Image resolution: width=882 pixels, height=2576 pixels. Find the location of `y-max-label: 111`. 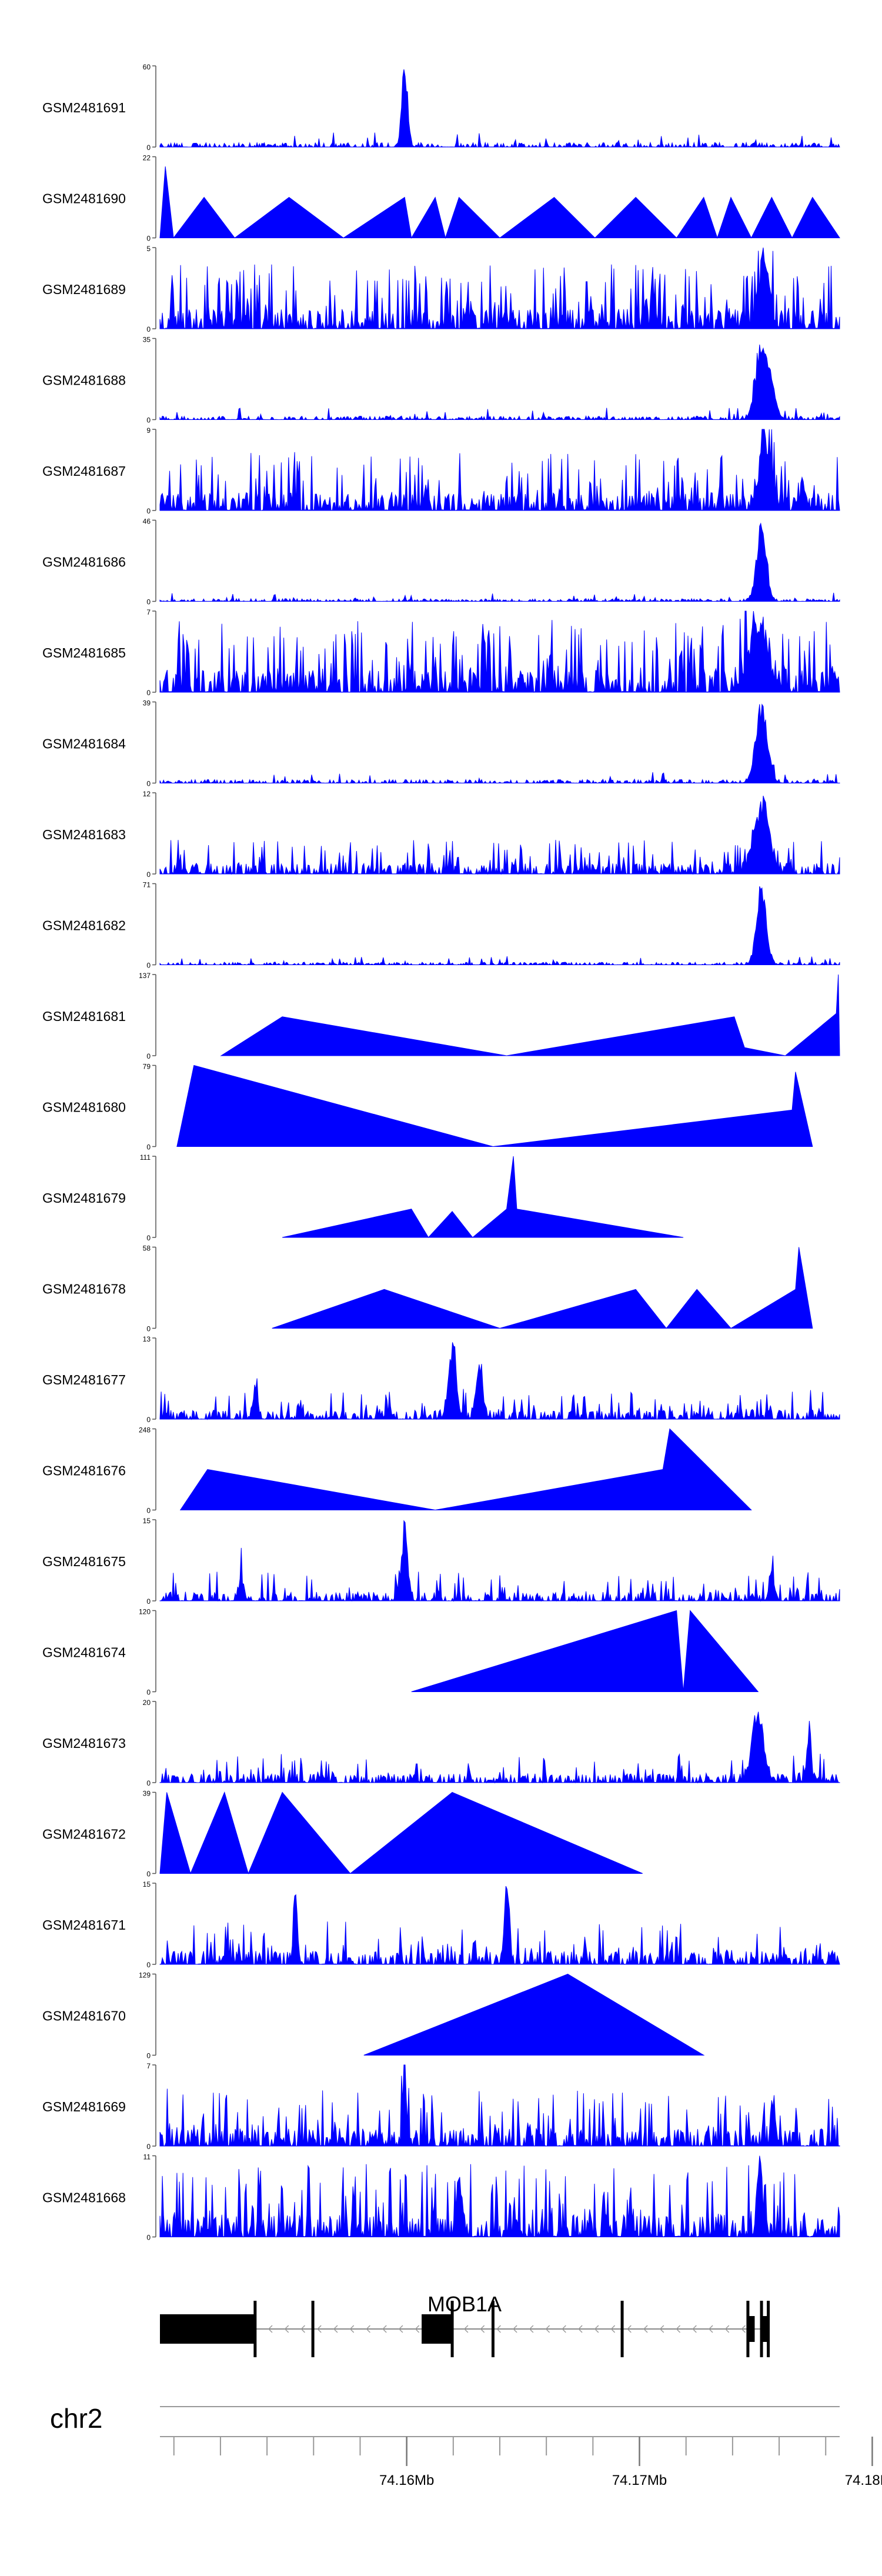

y-max-label: 111 is located at coordinates (145, 1157).